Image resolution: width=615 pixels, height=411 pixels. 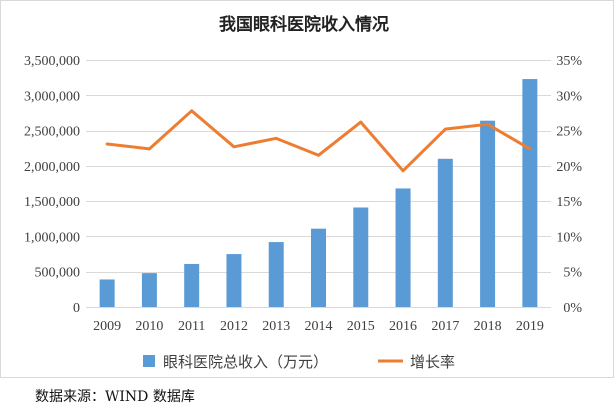 What do you see at coordinates (572, 308) in the screenshot?
I see `y-right-tick-label: 0%` at bounding box center [572, 308].